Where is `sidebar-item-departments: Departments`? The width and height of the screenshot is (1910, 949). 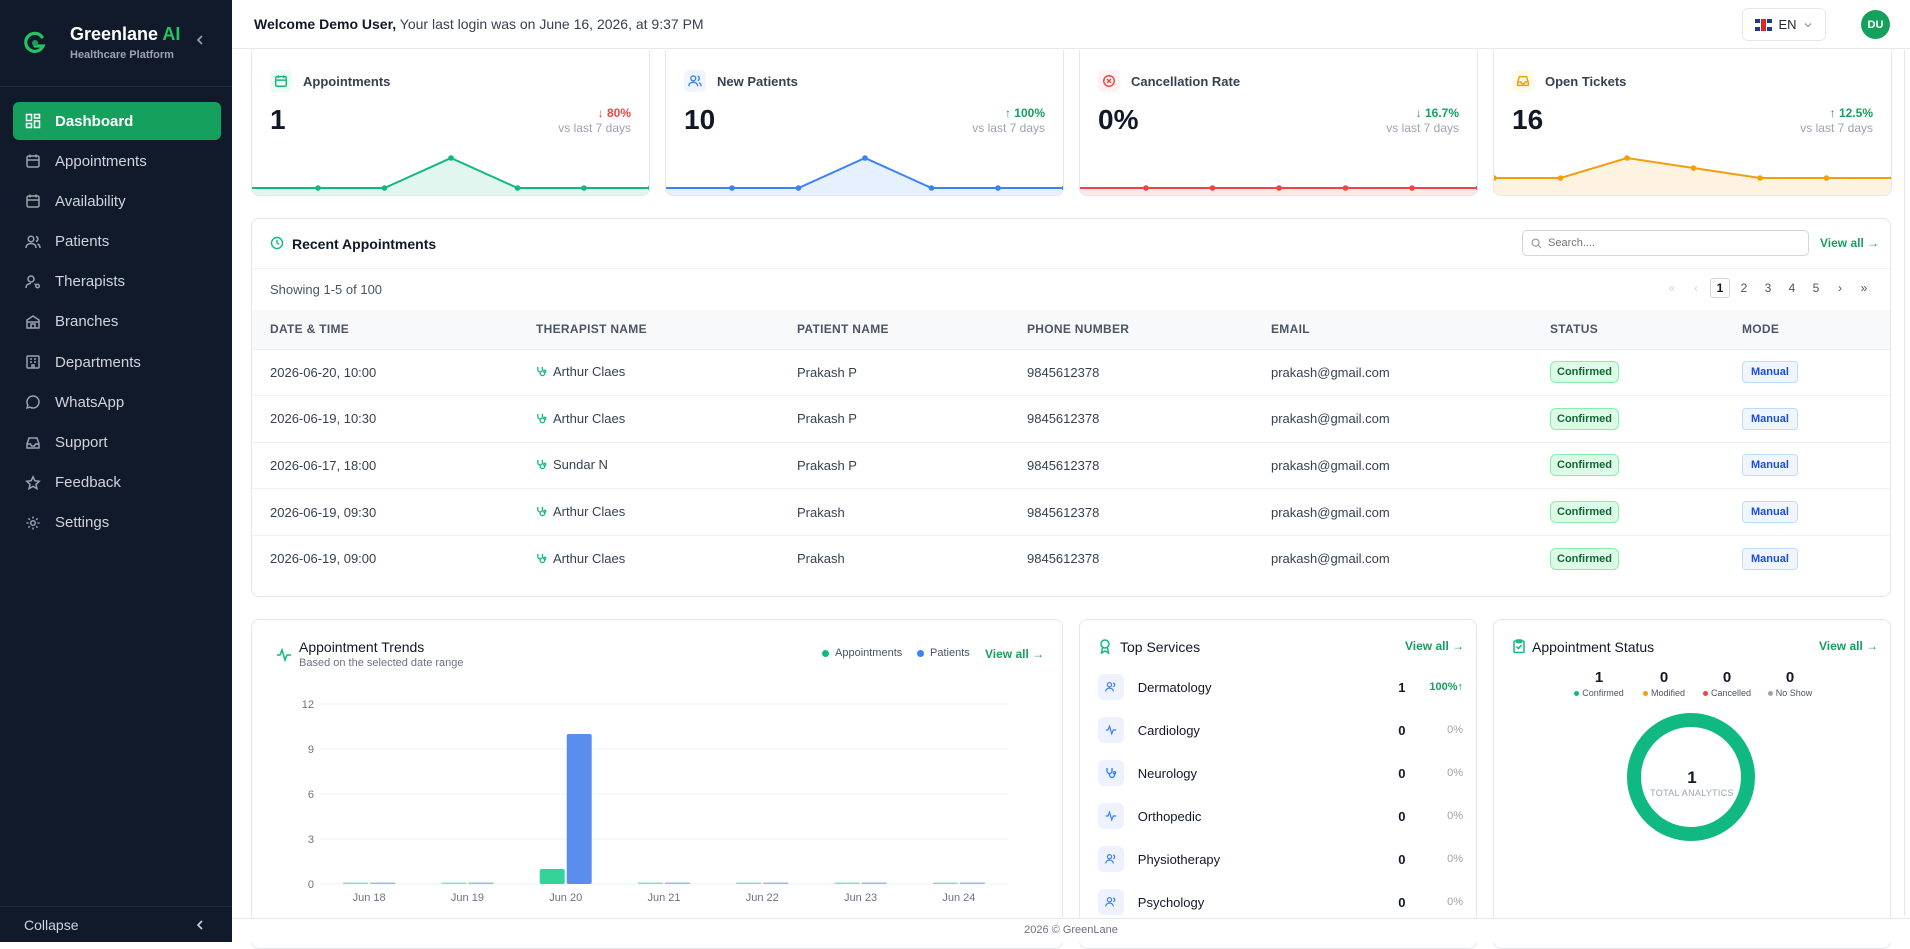
sidebar-item-departments: Departments is located at coordinates (117, 362).